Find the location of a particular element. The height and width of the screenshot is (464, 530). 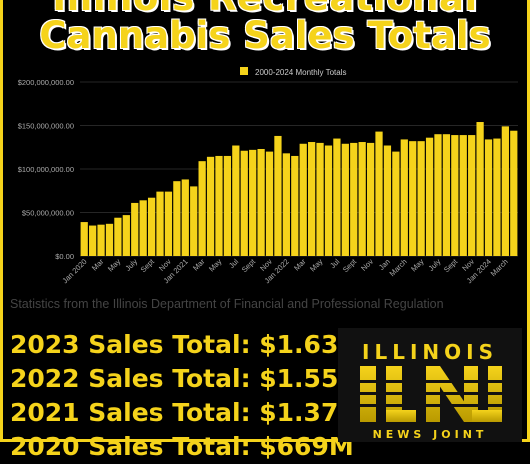

x-tick-label: Jan 2020 is located at coordinates (74, 271).